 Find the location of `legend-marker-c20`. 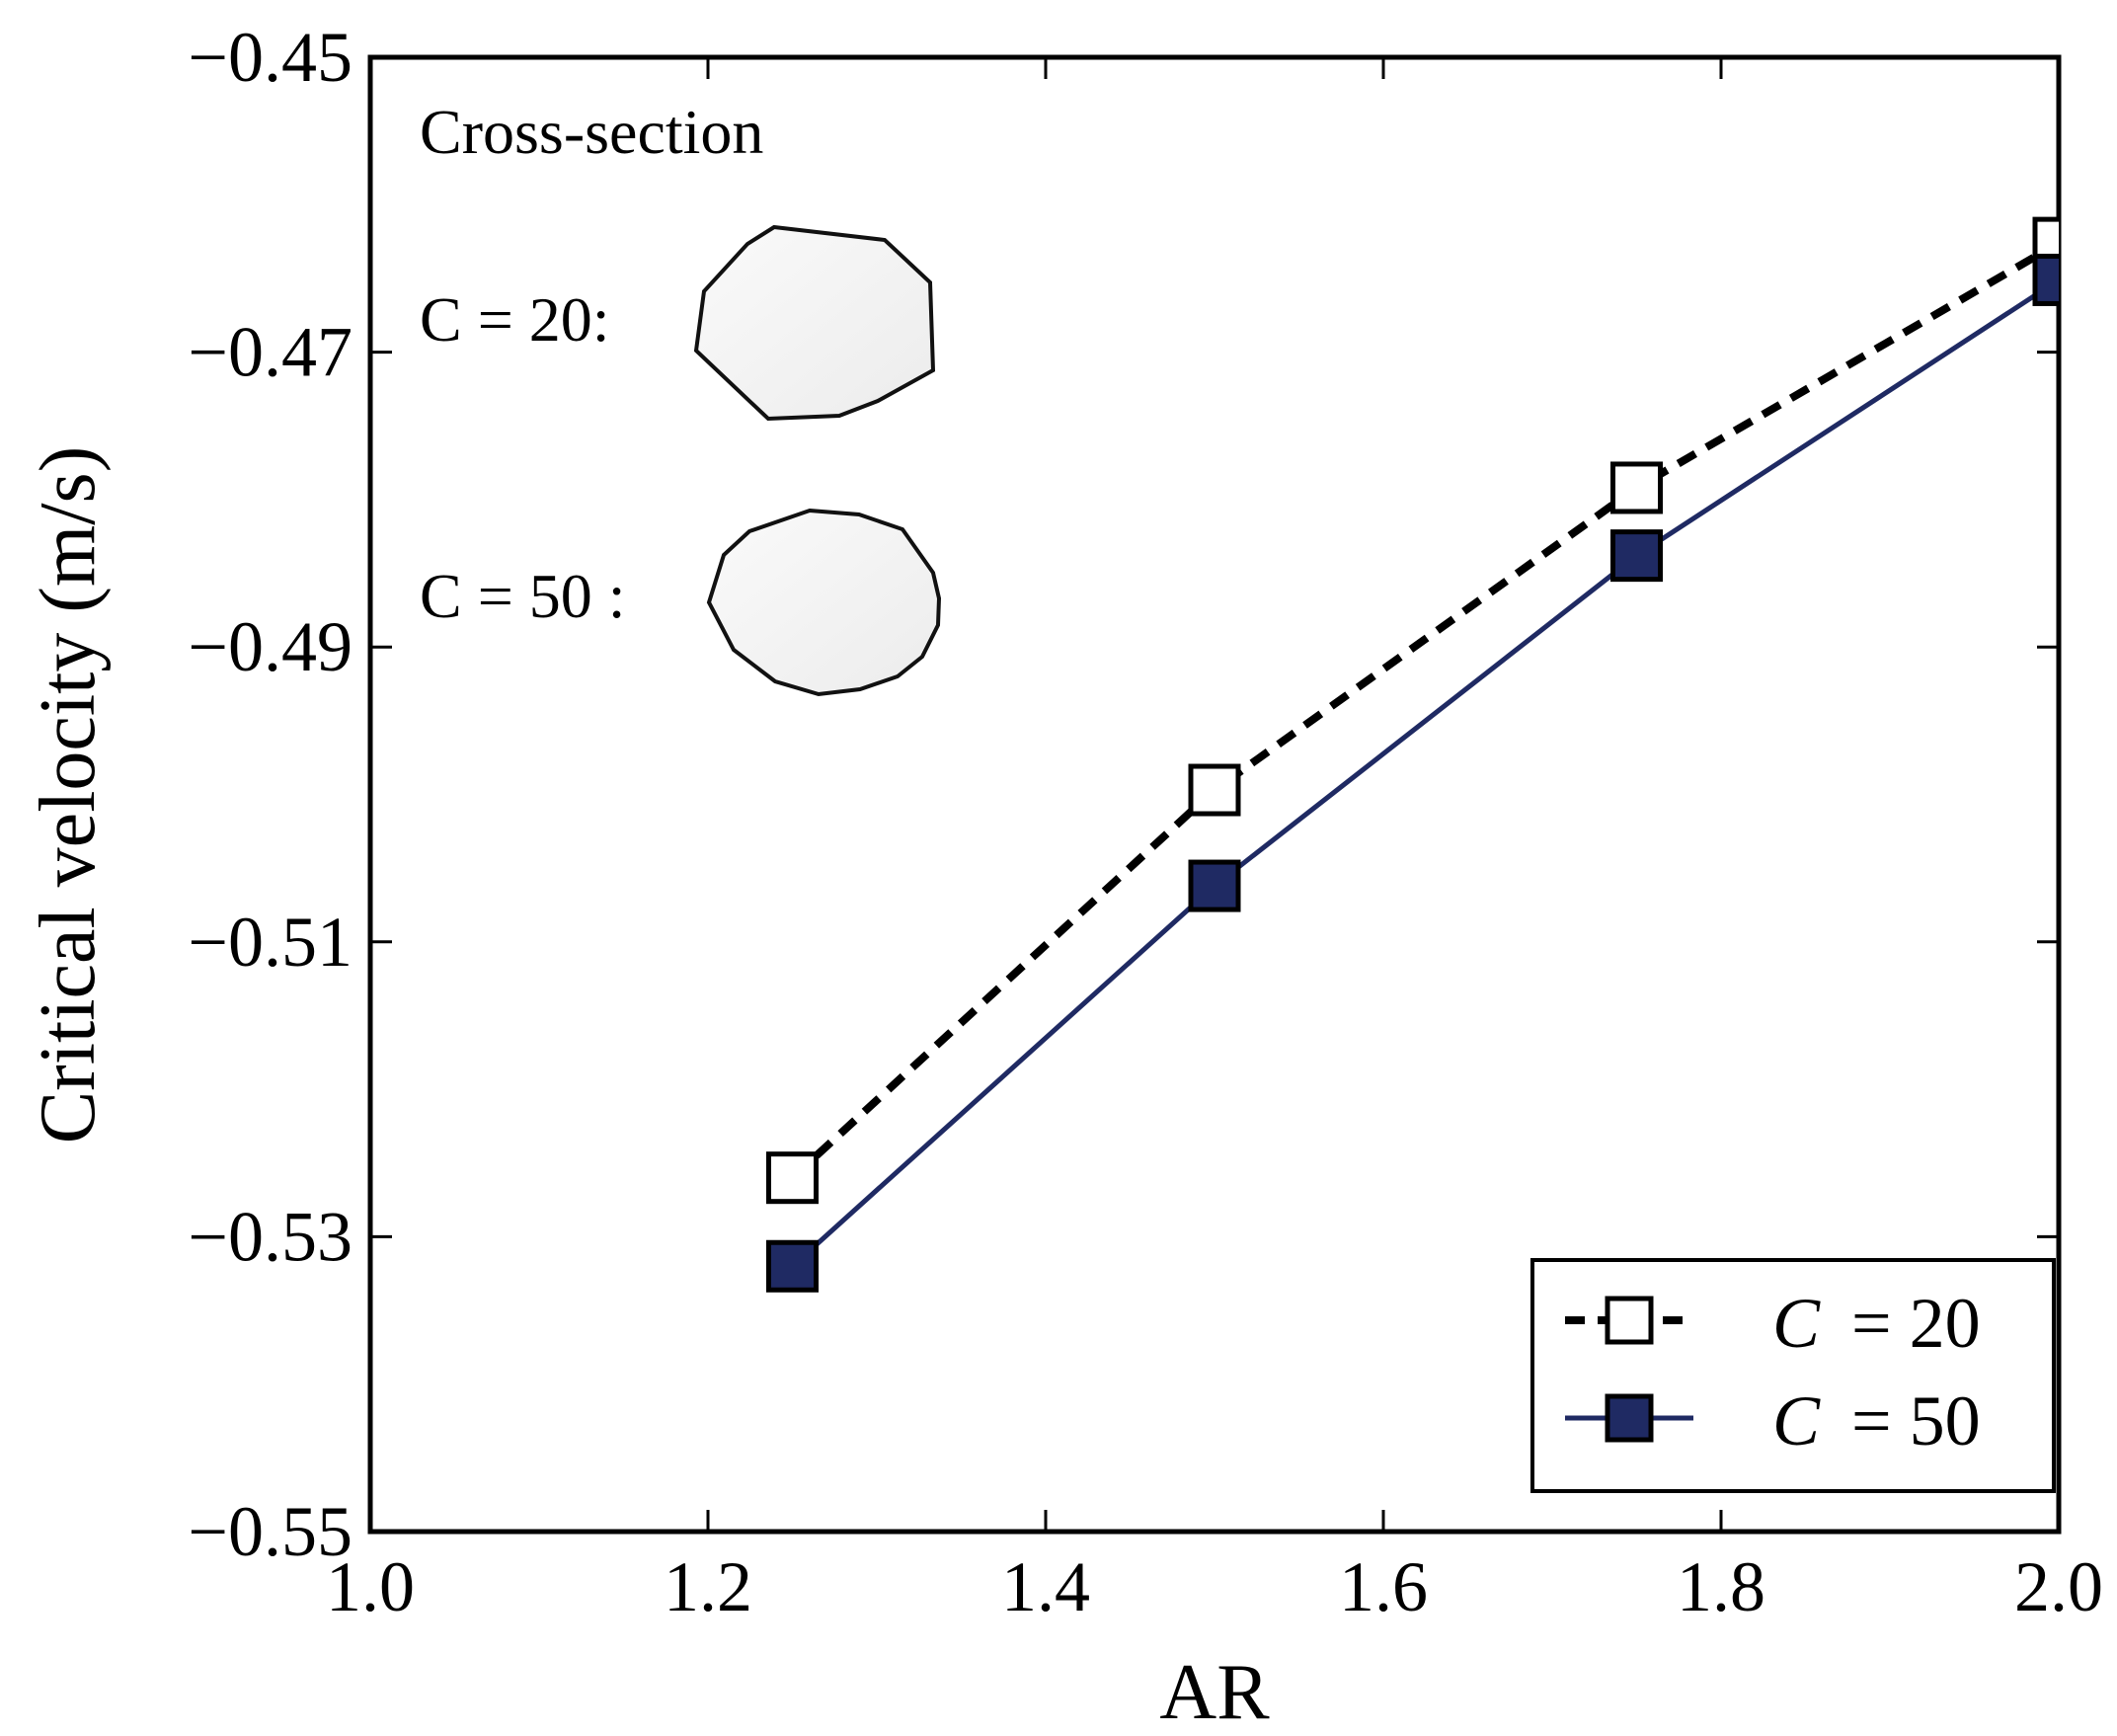

legend-marker-c20 is located at coordinates (1630, 1320).